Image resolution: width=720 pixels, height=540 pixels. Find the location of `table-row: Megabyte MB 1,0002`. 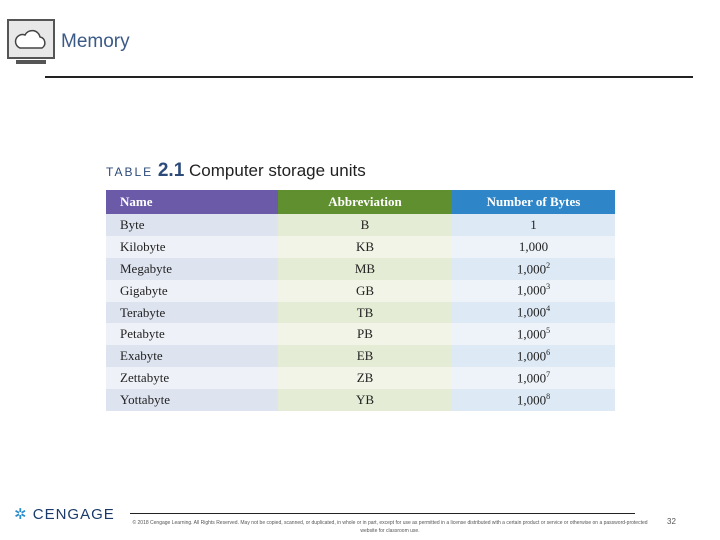

table-row: Megabyte MB 1,0002 is located at coordinates (360, 268).